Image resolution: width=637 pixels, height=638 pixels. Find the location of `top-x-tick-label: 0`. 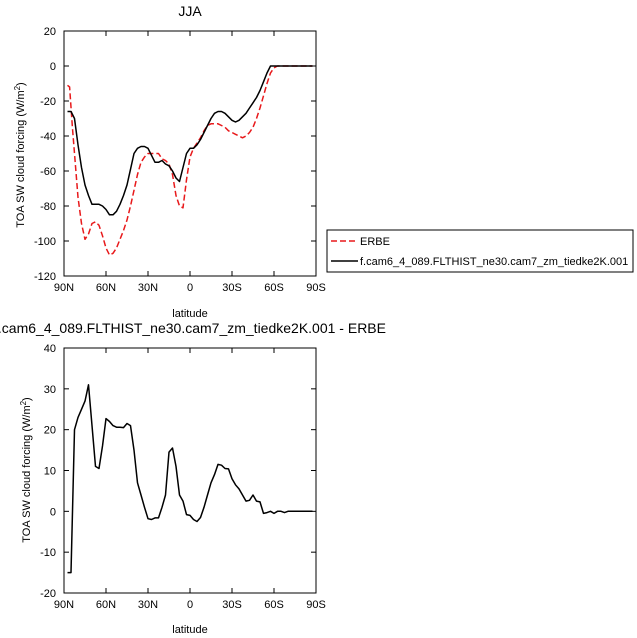

top-x-tick-label: 0 is located at coordinates (190, 288).